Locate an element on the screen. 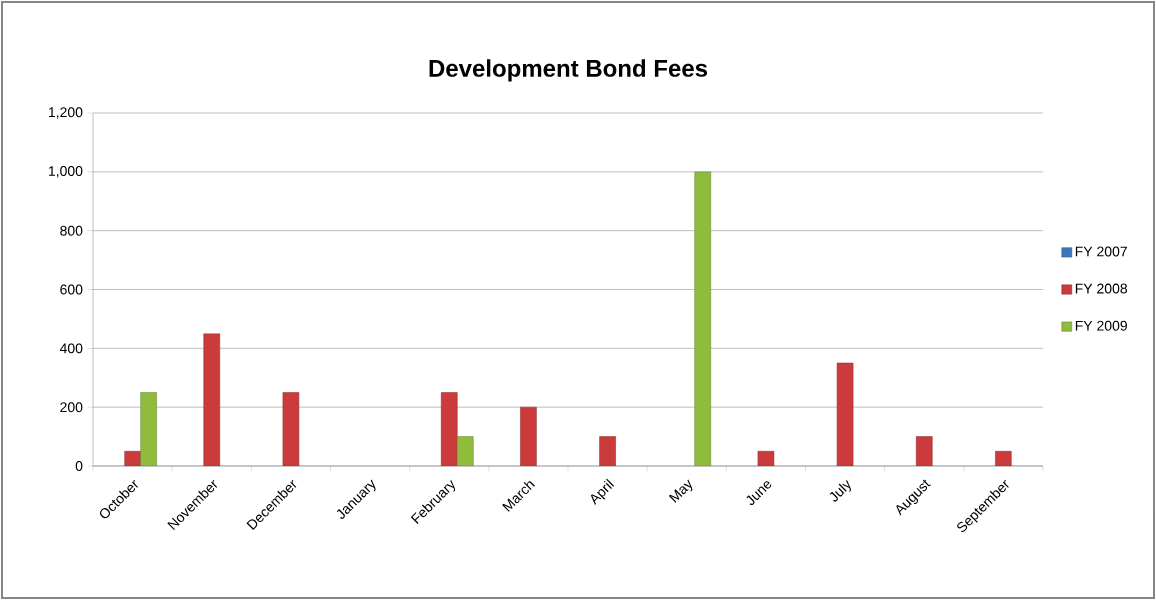  y-tick-label: 600 is located at coordinates (71, 289).